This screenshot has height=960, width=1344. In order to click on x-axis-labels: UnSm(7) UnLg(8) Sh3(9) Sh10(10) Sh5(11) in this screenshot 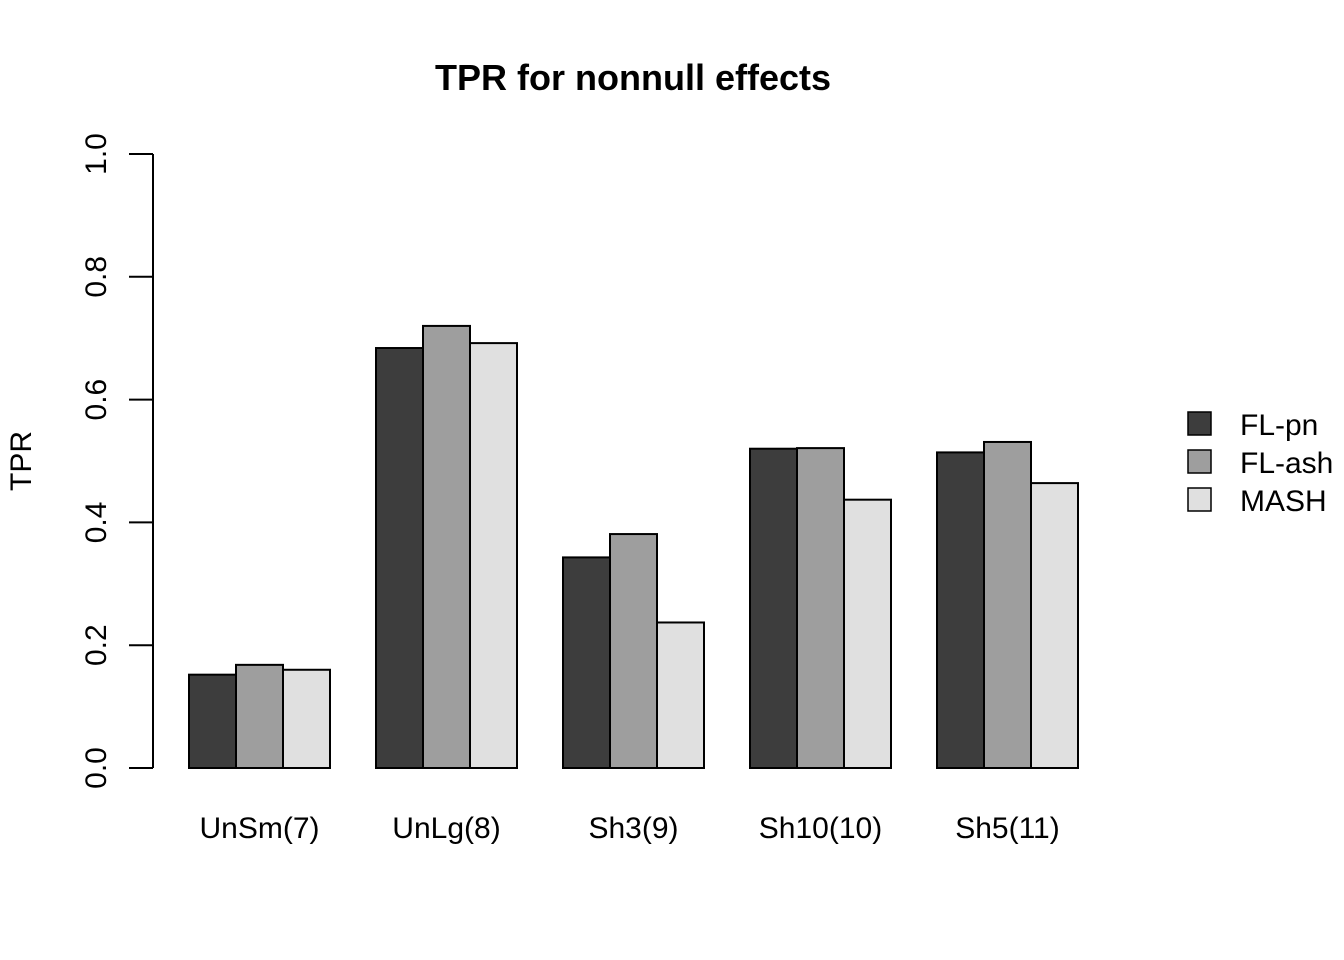, I will do `click(629, 828)`.